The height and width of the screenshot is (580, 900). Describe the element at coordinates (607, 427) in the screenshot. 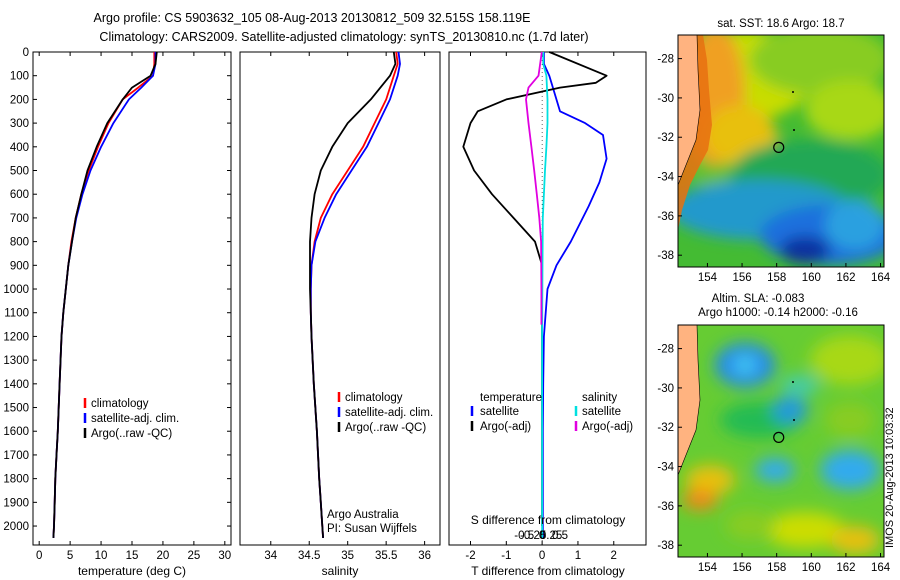

I see `legend-salinity-argo: Argo(-adj)` at that location.